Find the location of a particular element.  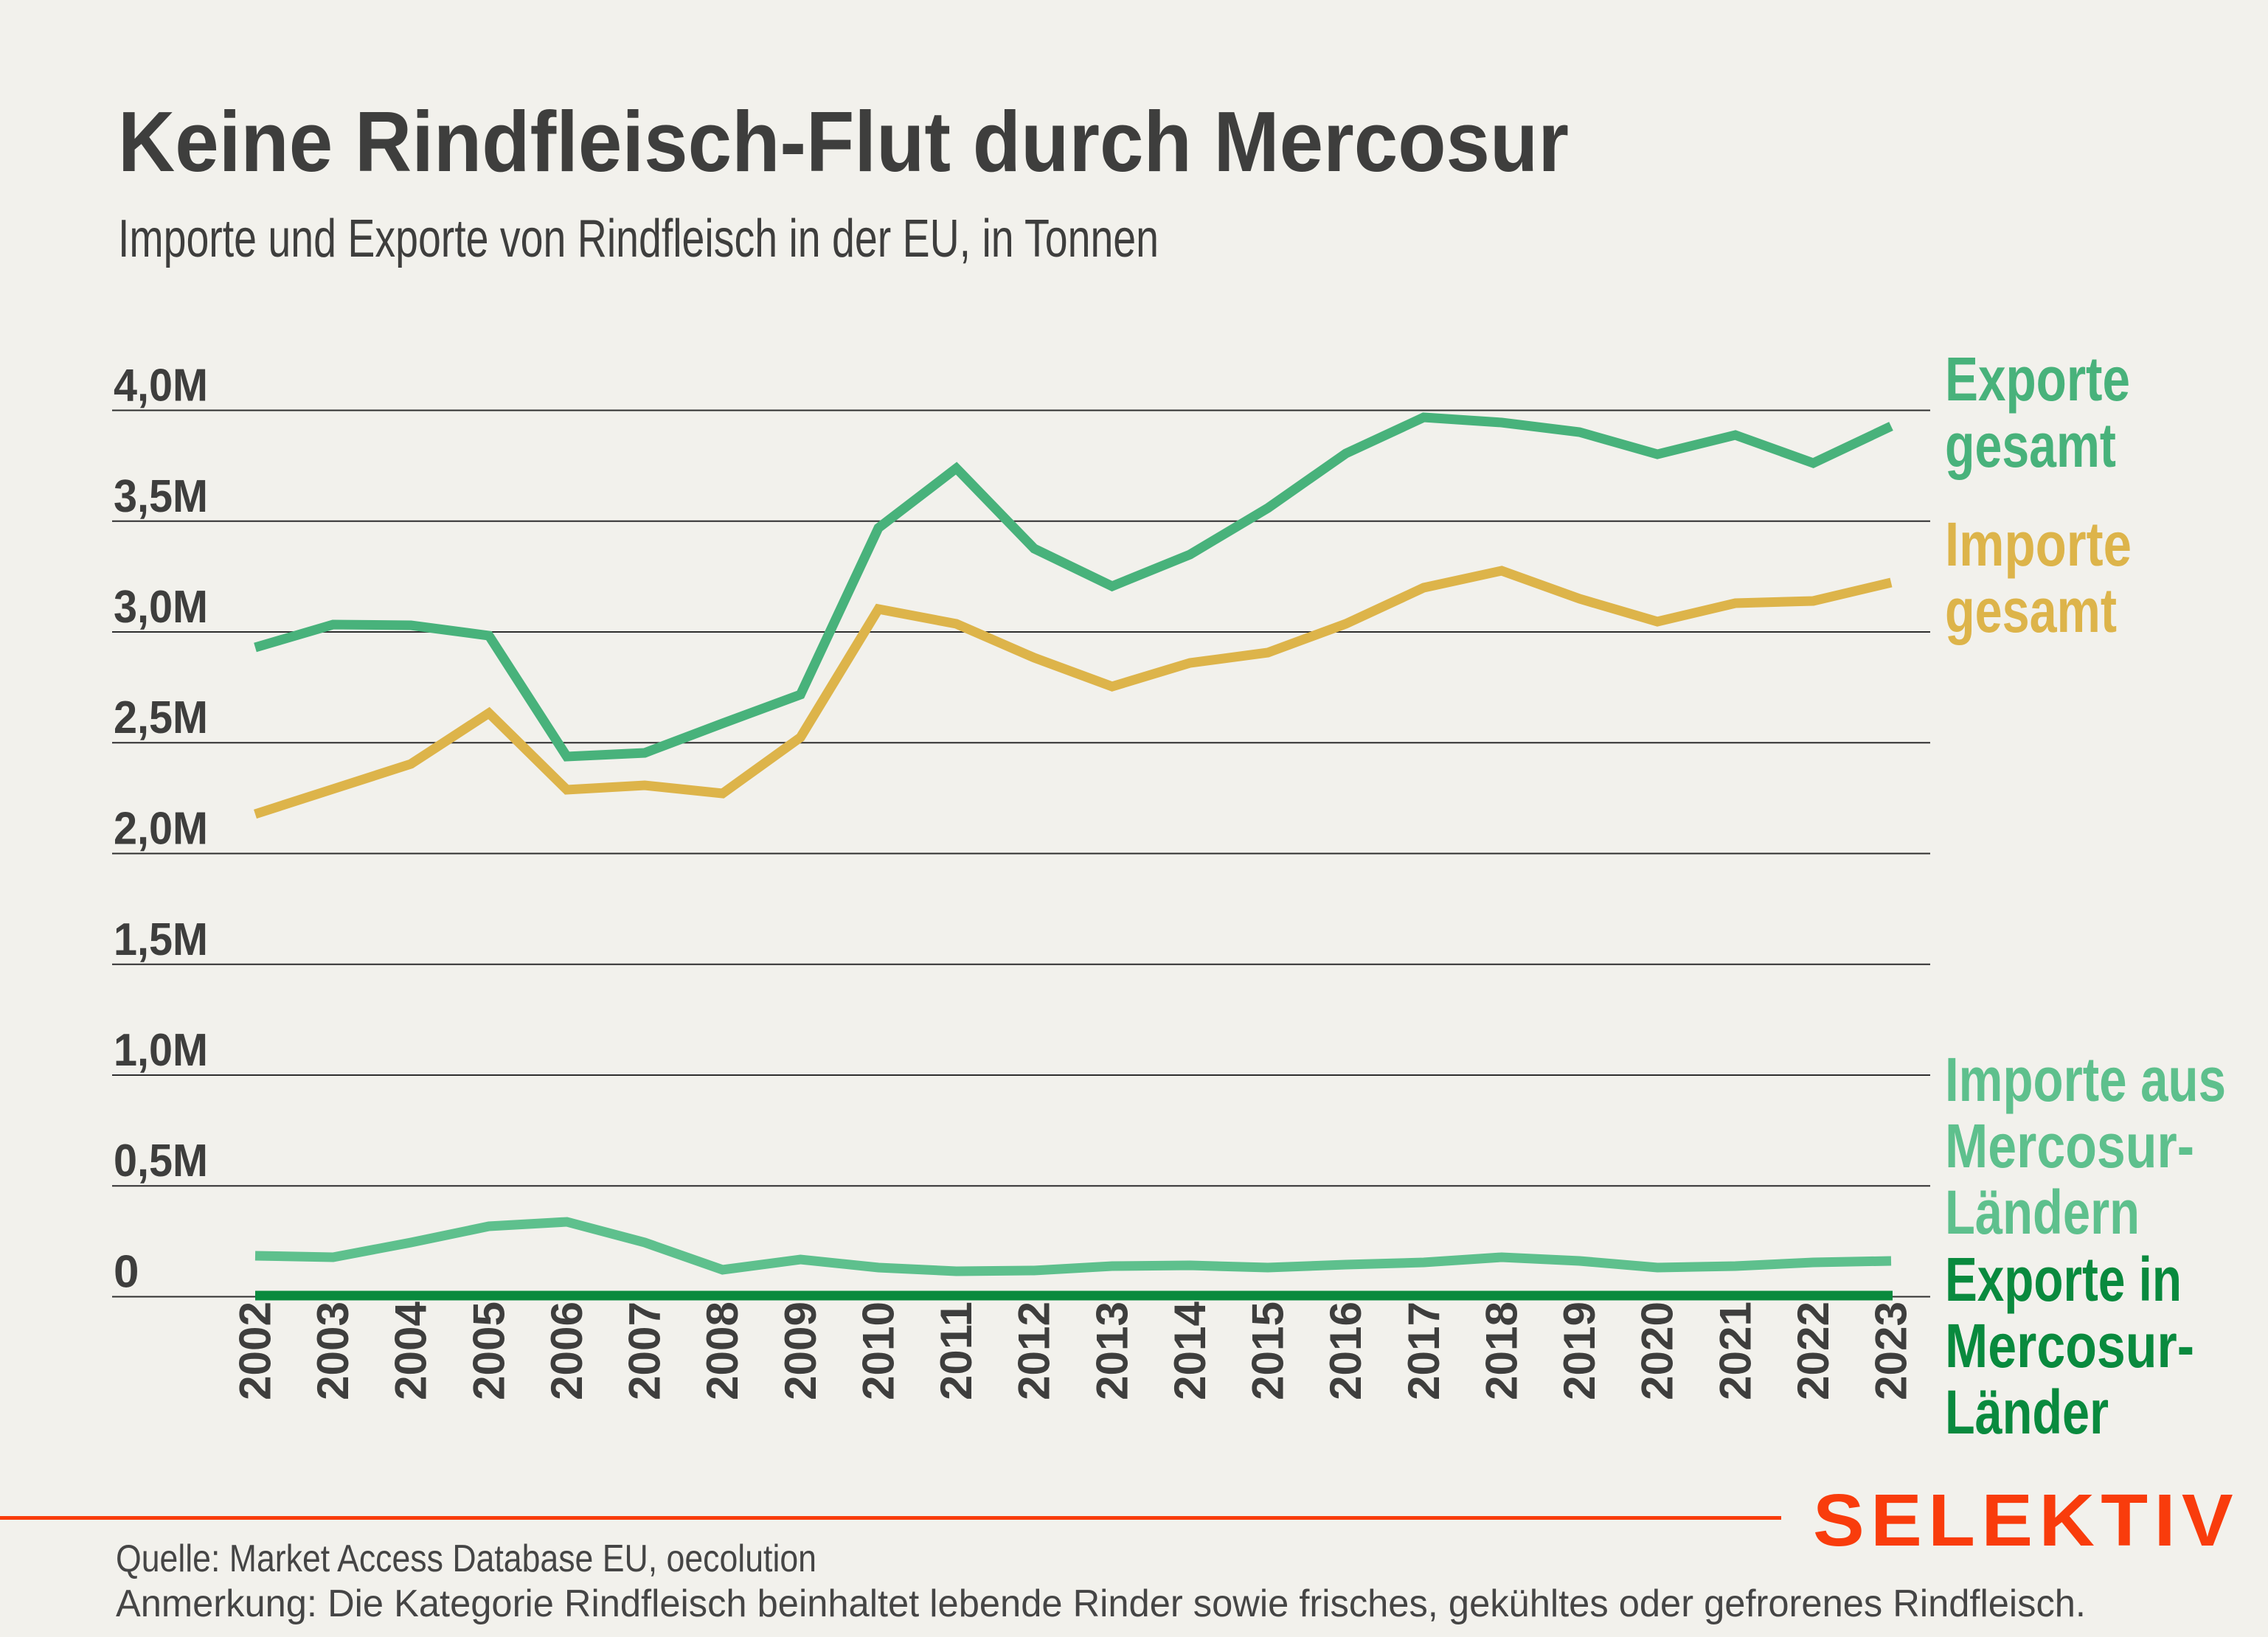

svg-text: 2023 is located at coordinates (1891, 1350).